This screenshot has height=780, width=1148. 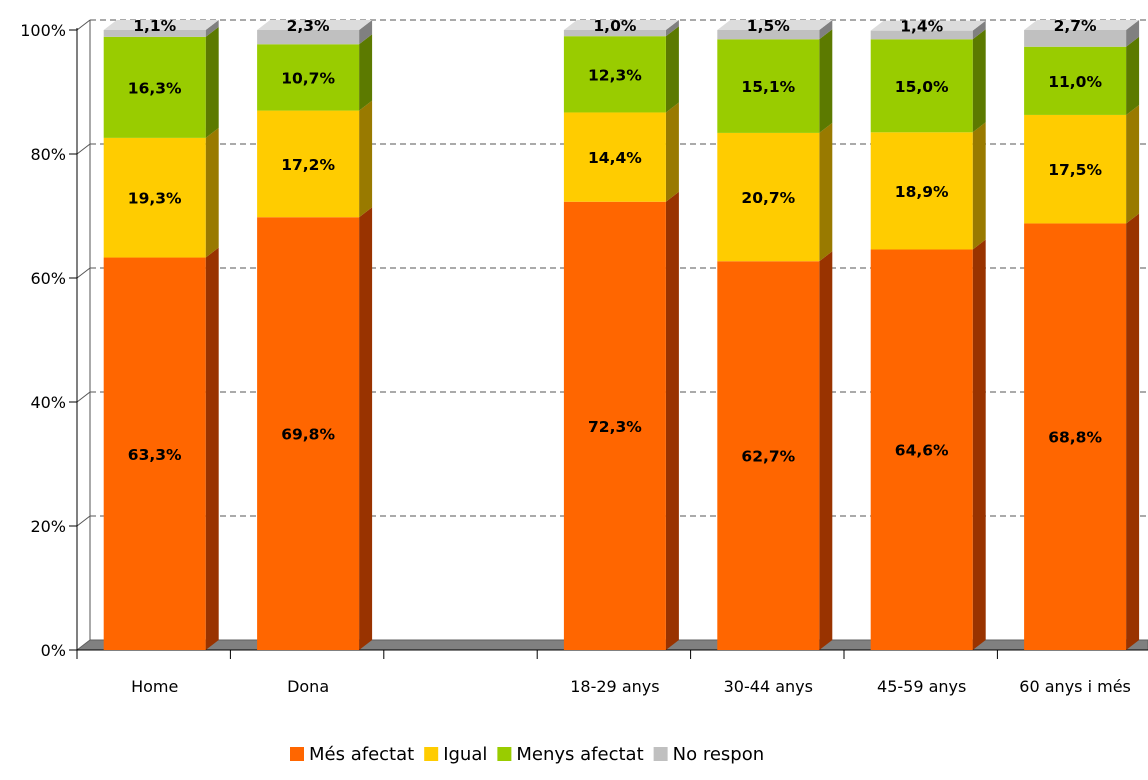 I want to click on data-label: 18,9%, so click(x=922, y=192).